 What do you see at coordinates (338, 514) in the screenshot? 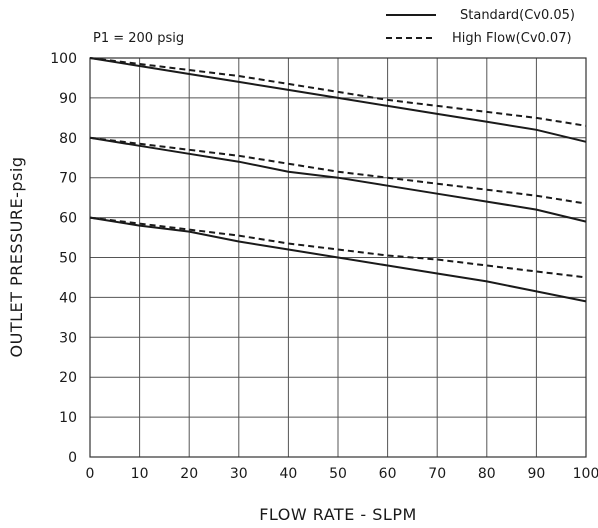
I see `x-axis-label: FLOW RATE - SLPM` at bounding box center [338, 514].